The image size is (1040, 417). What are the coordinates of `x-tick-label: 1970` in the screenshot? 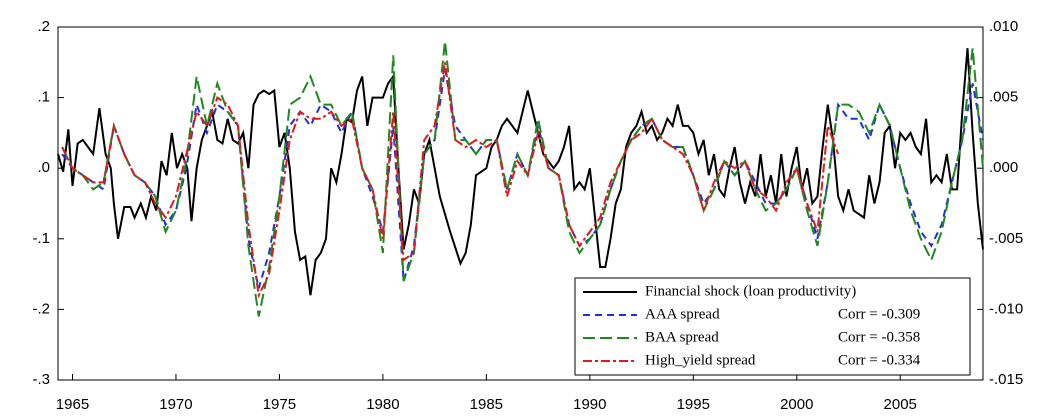 It's located at (175, 404).